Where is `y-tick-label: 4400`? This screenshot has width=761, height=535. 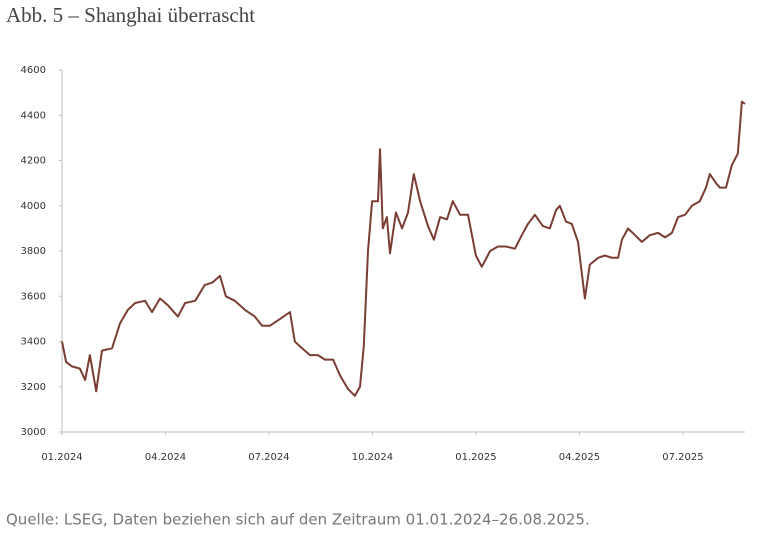 y-tick-label: 4400 is located at coordinates (33, 115).